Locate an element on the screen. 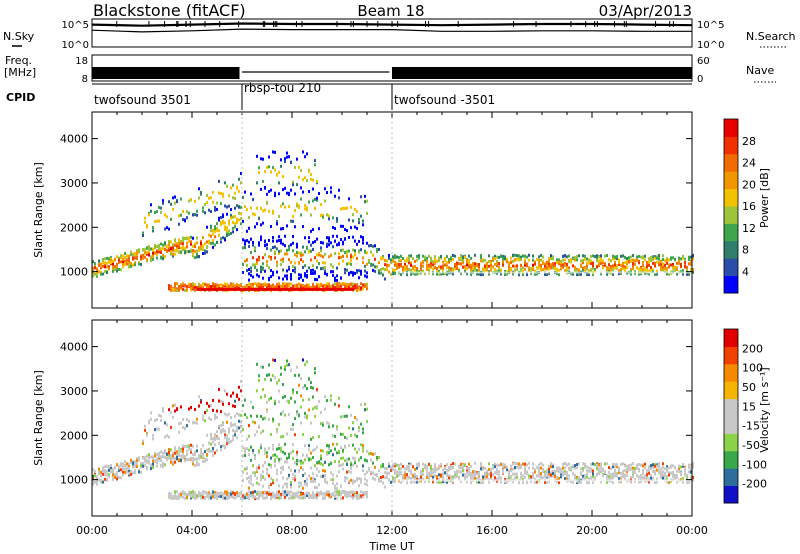  frequency-panel: Freq. [MHz] 18 8 60 0 Nave is located at coordinates (390, 69).